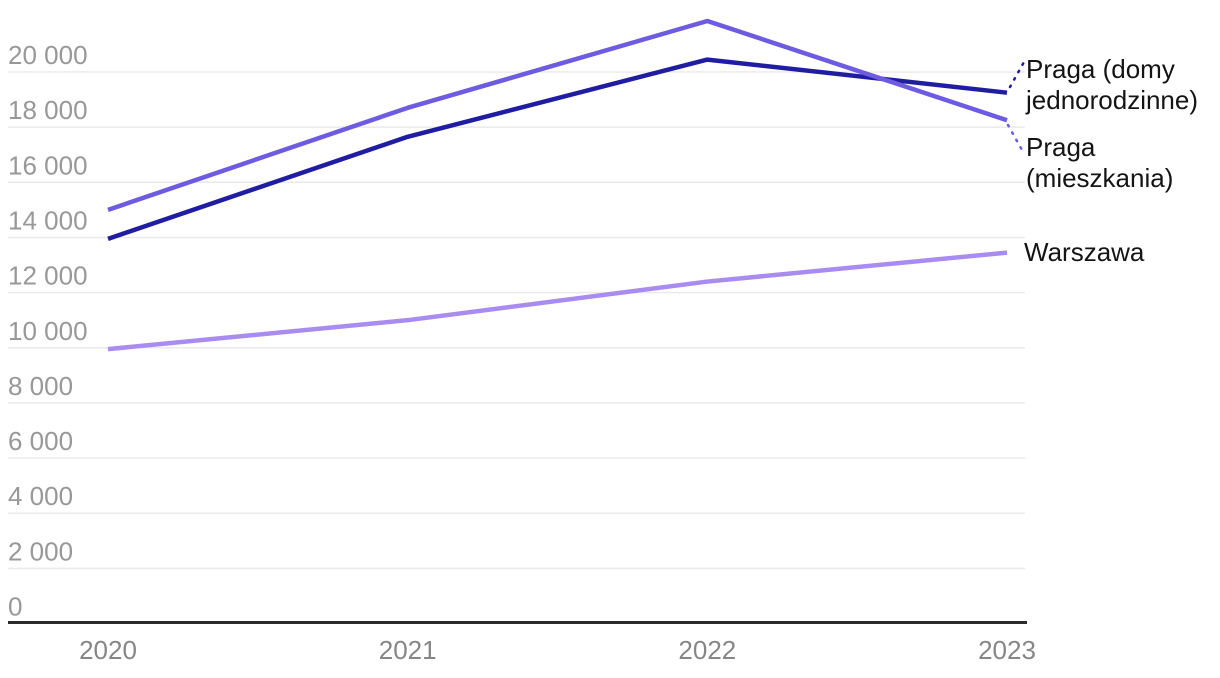 Image resolution: width=1220 pixels, height=678 pixels. I want to click on x-tick-label: 2022, so click(707, 650).